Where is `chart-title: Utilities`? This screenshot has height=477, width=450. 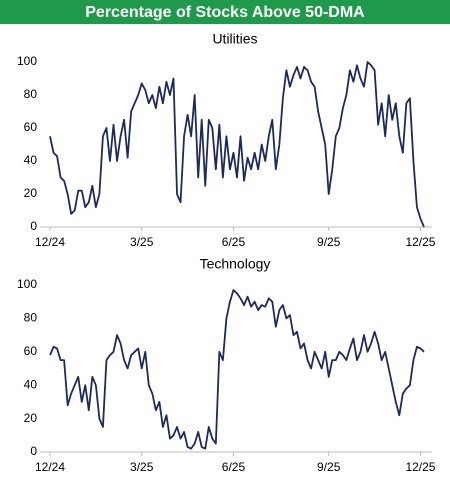 chart-title: Utilities is located at coordinates (234, 39).